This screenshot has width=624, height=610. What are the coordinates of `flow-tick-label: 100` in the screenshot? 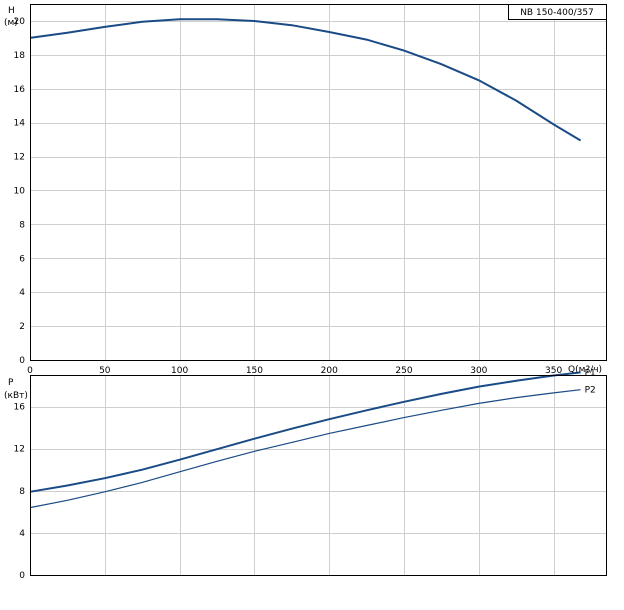 It's located at (179, 371).